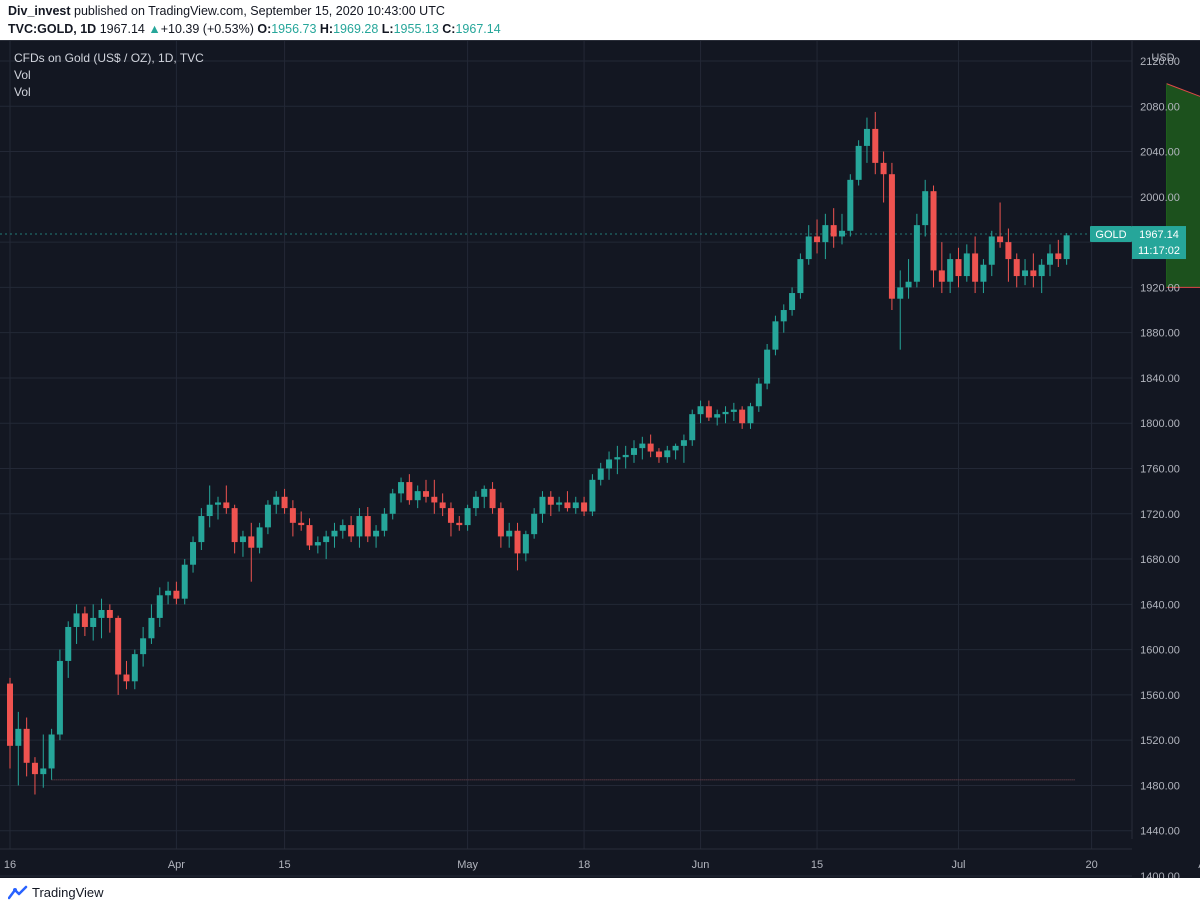 This screenshot has width=1200, height=909. Describe the element at coordinates (154, 29) in the screenshot. I see `change-arrow-icon: ▲` at that location.